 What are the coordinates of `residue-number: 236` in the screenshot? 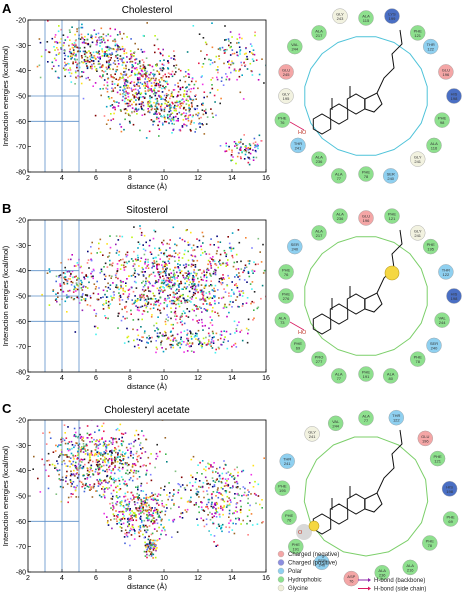 It's located at (340, 218).